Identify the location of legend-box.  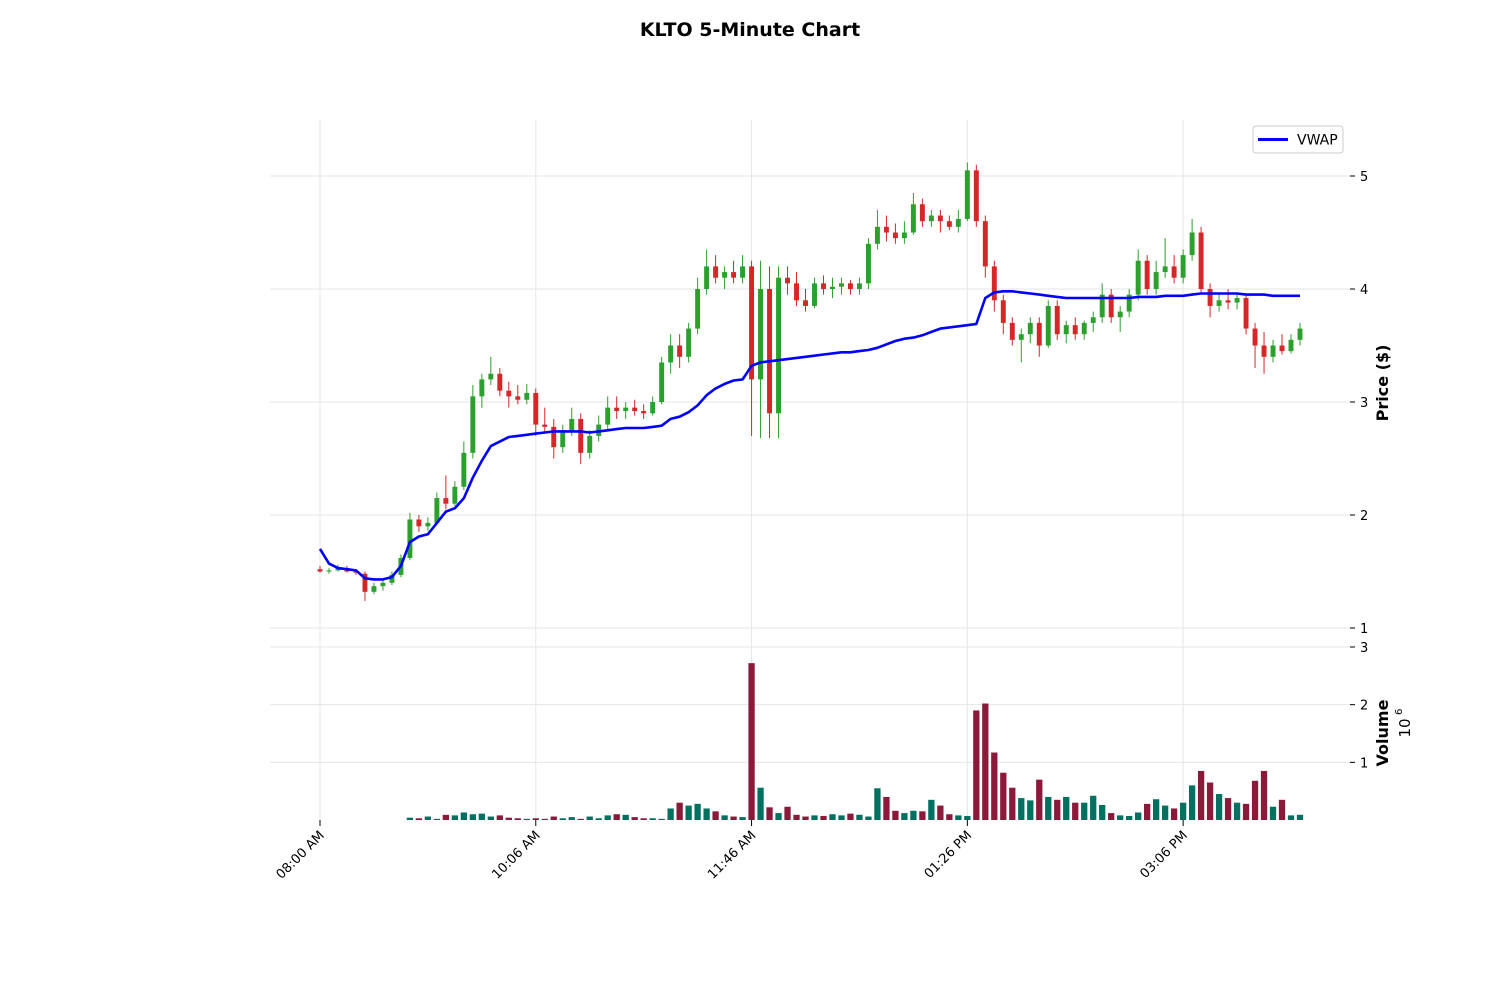
(1298, 139).